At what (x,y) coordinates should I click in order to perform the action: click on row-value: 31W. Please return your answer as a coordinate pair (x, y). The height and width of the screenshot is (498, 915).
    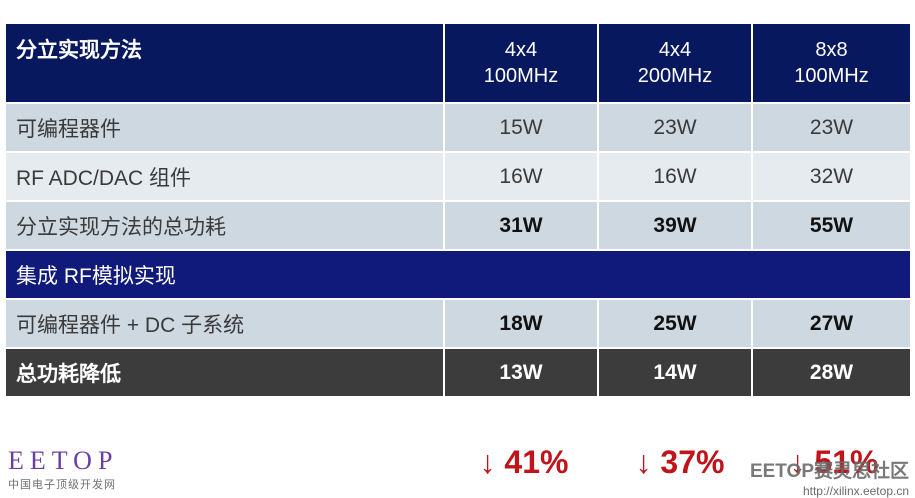
    Looking at the image, I should click on (522, 226).